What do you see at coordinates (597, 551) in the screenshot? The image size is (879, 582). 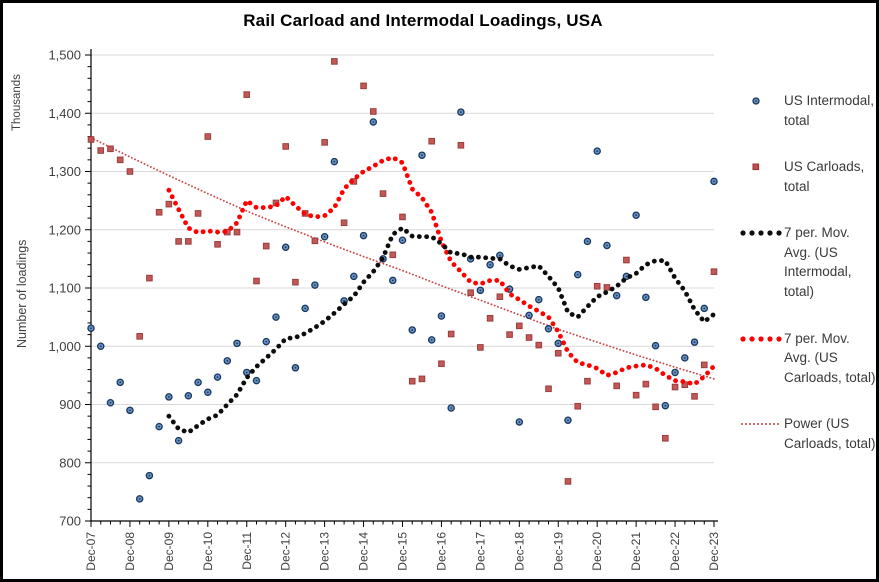 I see `x-tick-label: Dec-20` at bounding box center [597, 551].